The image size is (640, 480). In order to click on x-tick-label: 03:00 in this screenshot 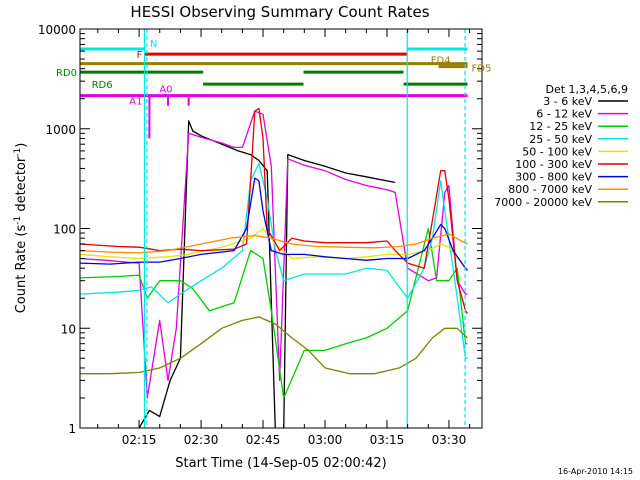, I will do `click(325, 440)`.